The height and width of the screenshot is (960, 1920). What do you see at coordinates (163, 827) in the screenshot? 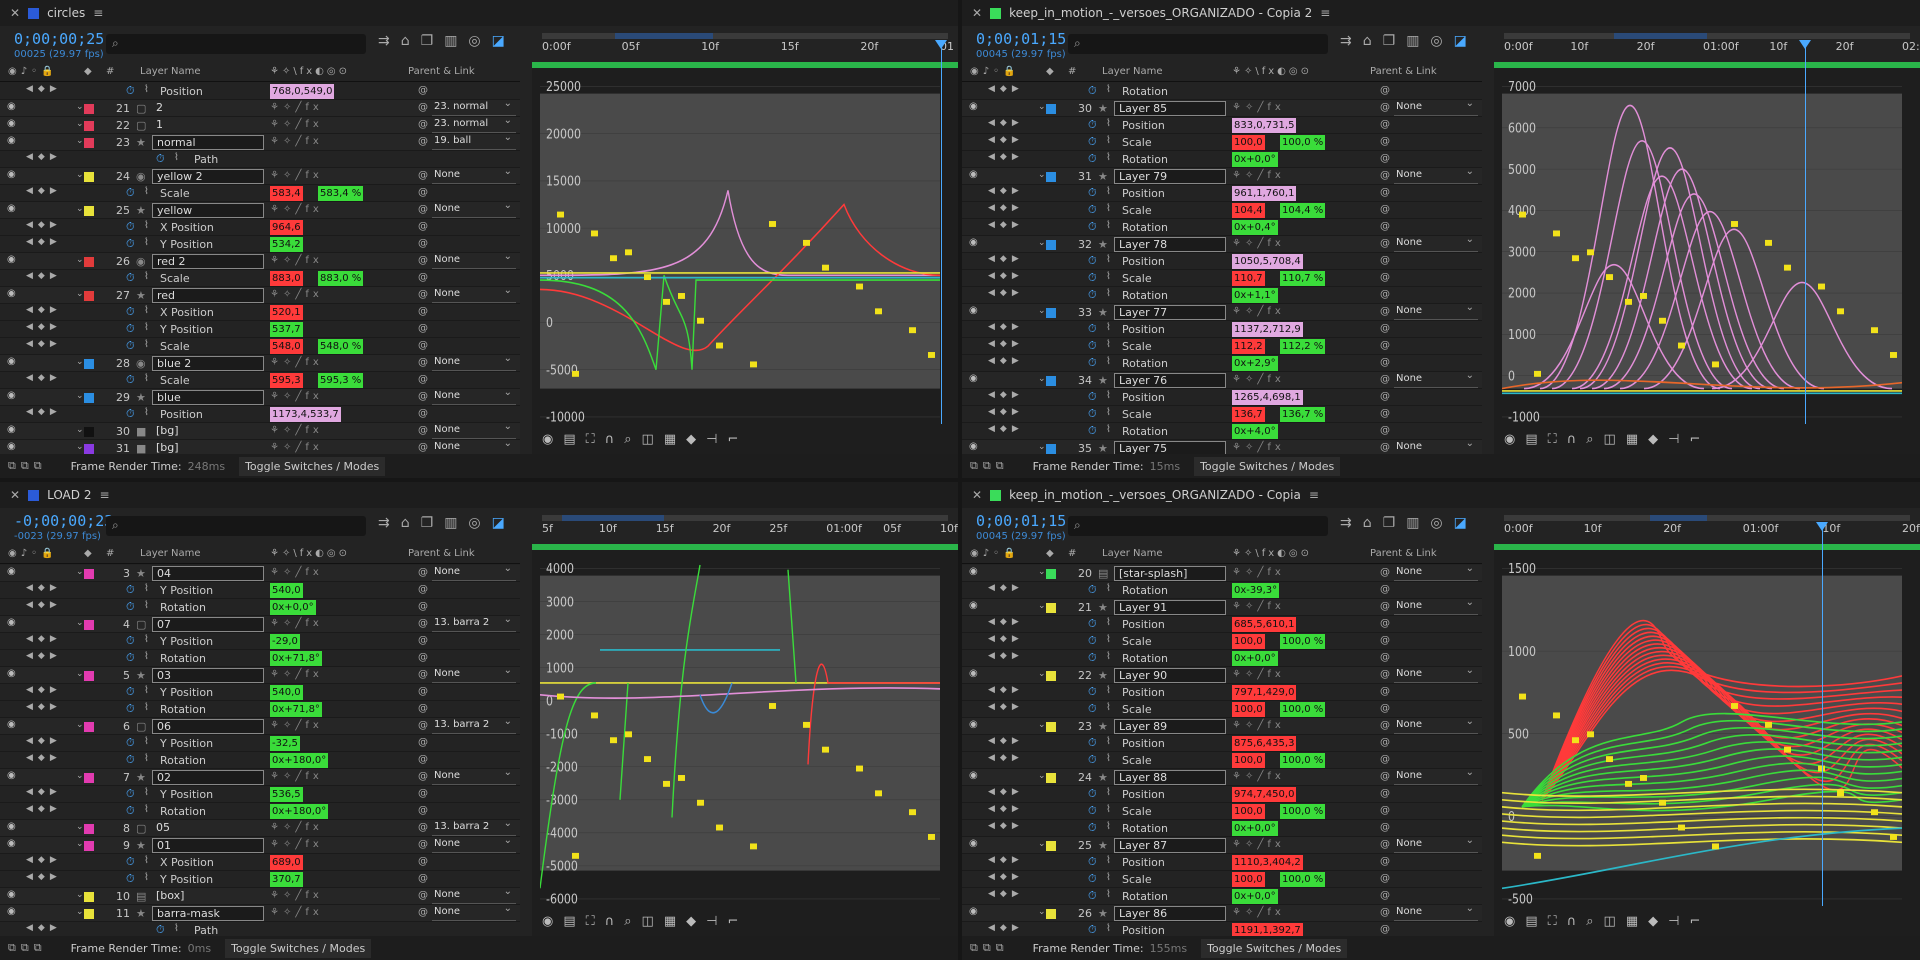
I see `layer-name: 05` at bounding box center [163, 827].